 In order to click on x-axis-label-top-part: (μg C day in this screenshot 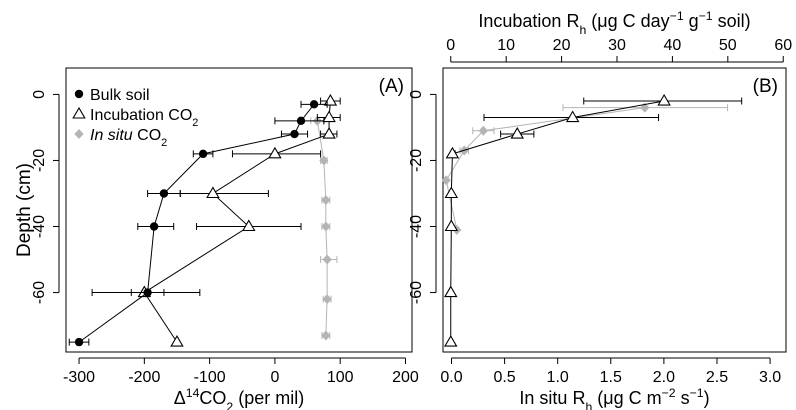, I will do `click(627, 21)`.